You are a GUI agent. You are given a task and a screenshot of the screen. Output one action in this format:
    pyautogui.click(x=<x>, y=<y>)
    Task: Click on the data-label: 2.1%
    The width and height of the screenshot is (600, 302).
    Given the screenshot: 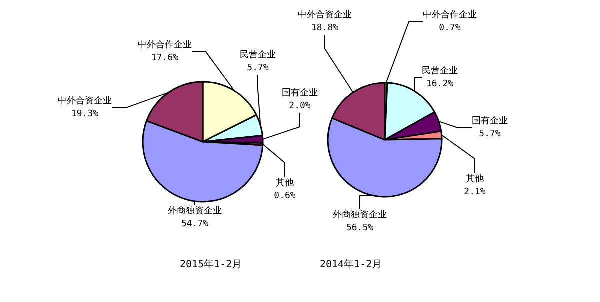 What is the action you would take?
    pyautogui.click(x=475, y=193)
    